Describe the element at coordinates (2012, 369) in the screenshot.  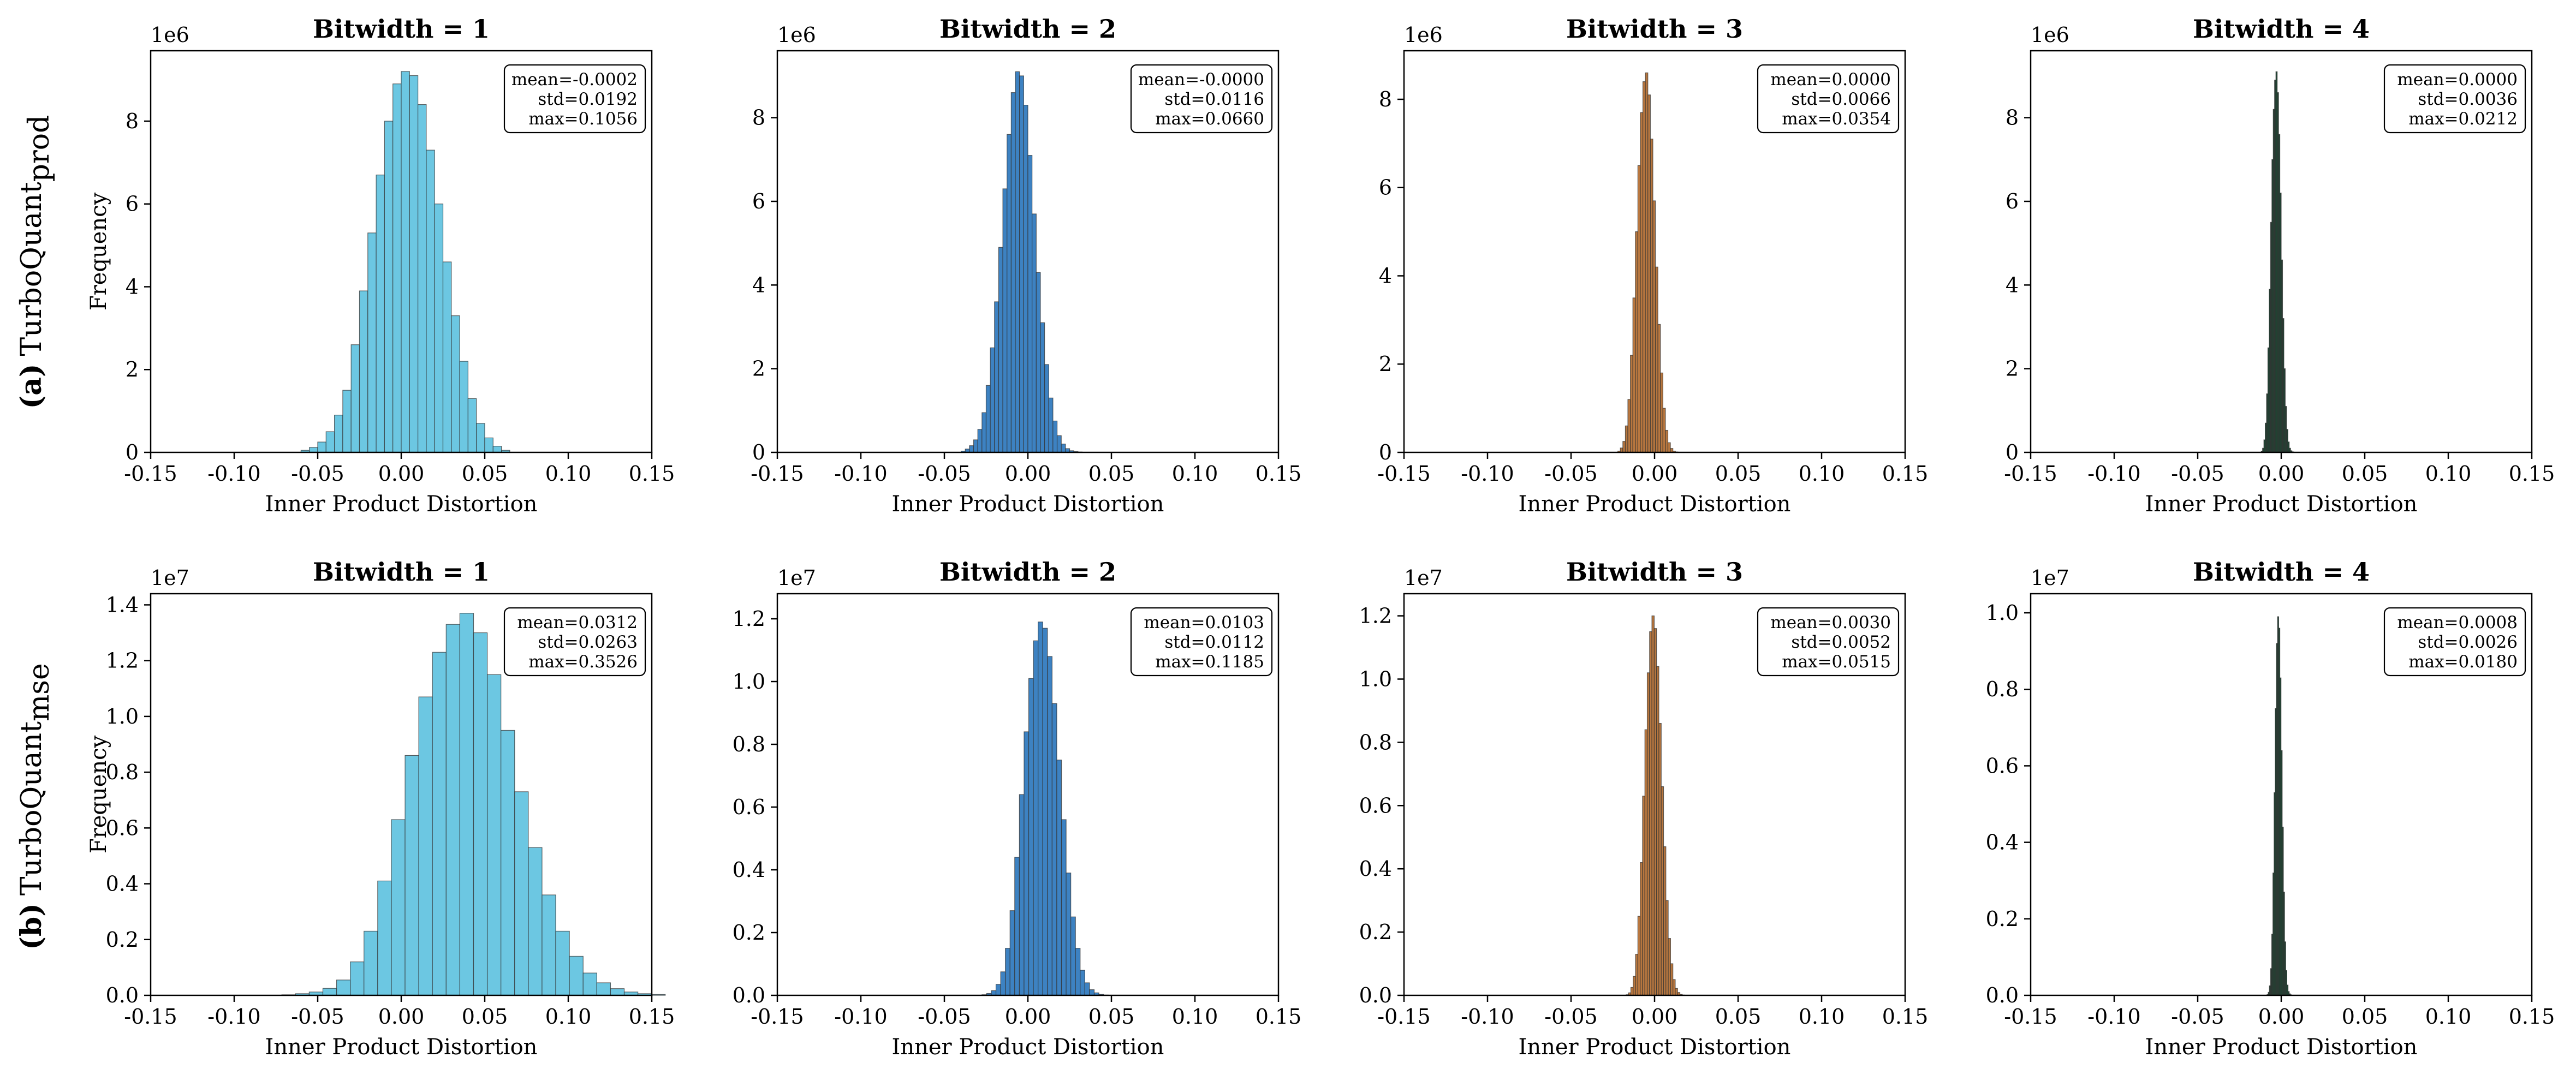
I see `y-tick-label: 2` at that location.